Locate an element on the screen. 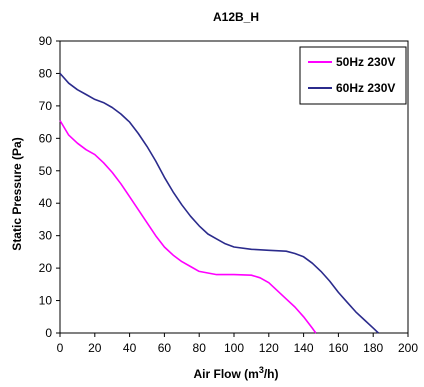 The width and height of the screenshot is (424, 387). legend: 50Hz 230V 60Hz 230V is located at coordinates (353, 75).